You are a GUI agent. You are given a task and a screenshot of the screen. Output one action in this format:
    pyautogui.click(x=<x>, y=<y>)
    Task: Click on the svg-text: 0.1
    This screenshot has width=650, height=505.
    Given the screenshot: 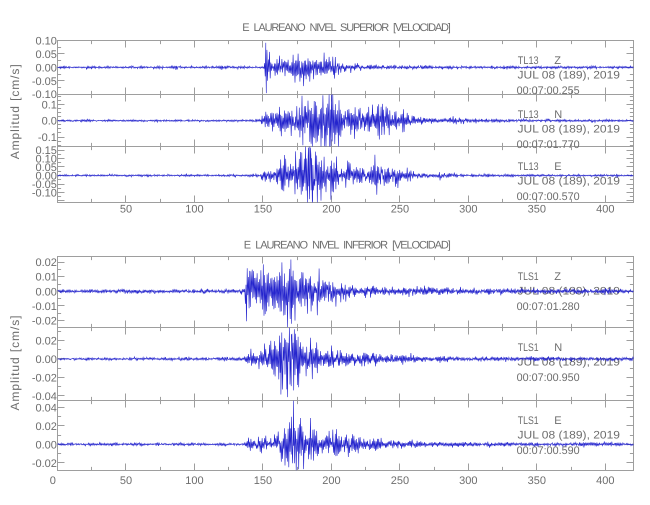 What is the action you would take?
    pyautogui.click(x=49, y=105)
    